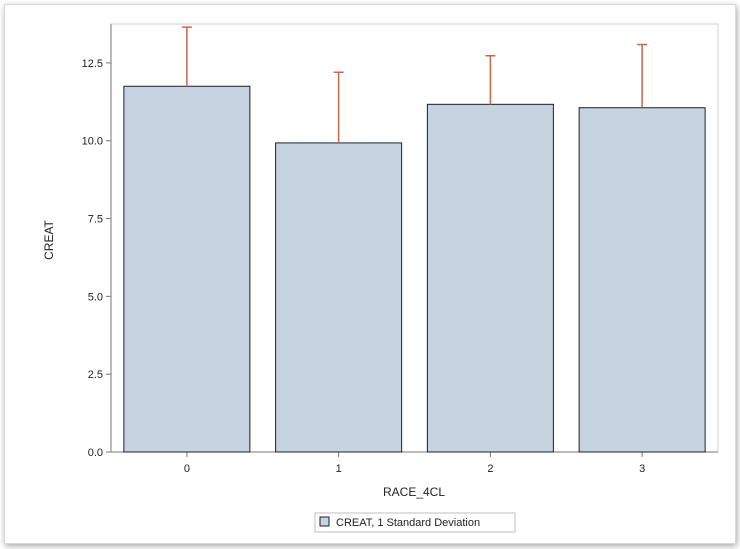 This screenshot has width=740, height=549. Describe the element at coordinates (324, 521) in the screenshot. I see `legend-swatch` at that location.